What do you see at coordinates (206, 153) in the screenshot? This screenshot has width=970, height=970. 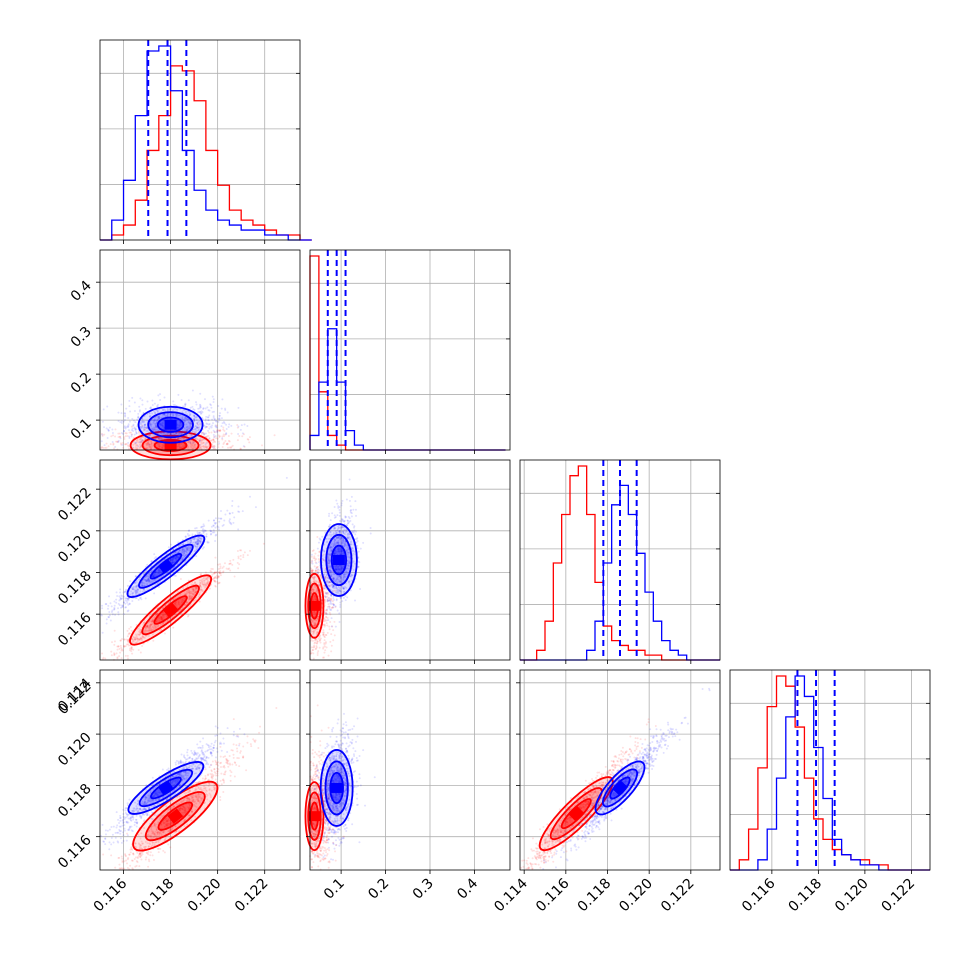 I see `histogram-step-red` at bounding box center [206, 153].